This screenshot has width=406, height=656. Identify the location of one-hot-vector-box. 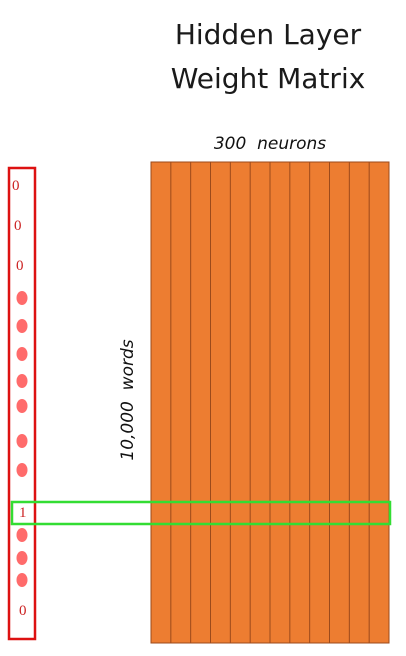
(22, 403).